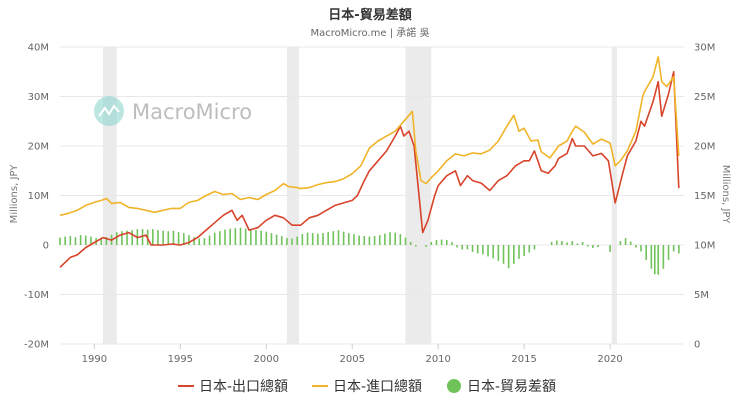 The height and width of the screenshot is (416, 740). Describe the element at coordinates (38, 97) in the screenshot. I see `left-tick-label: 30M` at that location.